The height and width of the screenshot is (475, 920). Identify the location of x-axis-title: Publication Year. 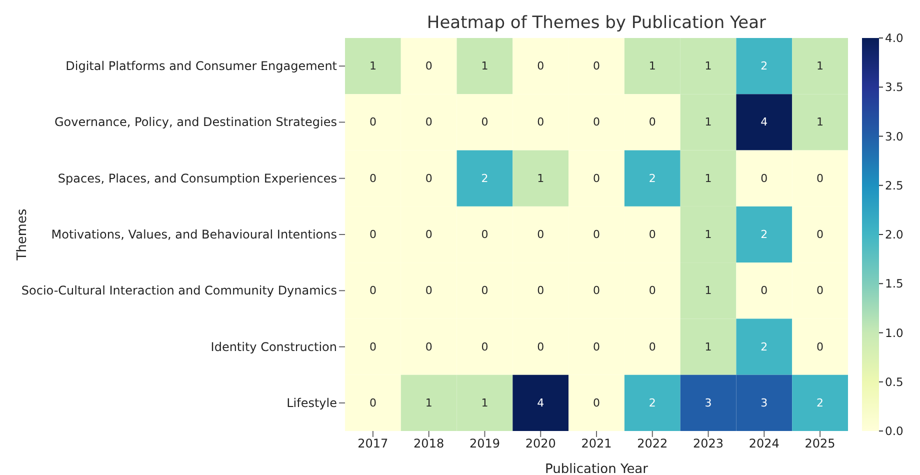
(597, 468).